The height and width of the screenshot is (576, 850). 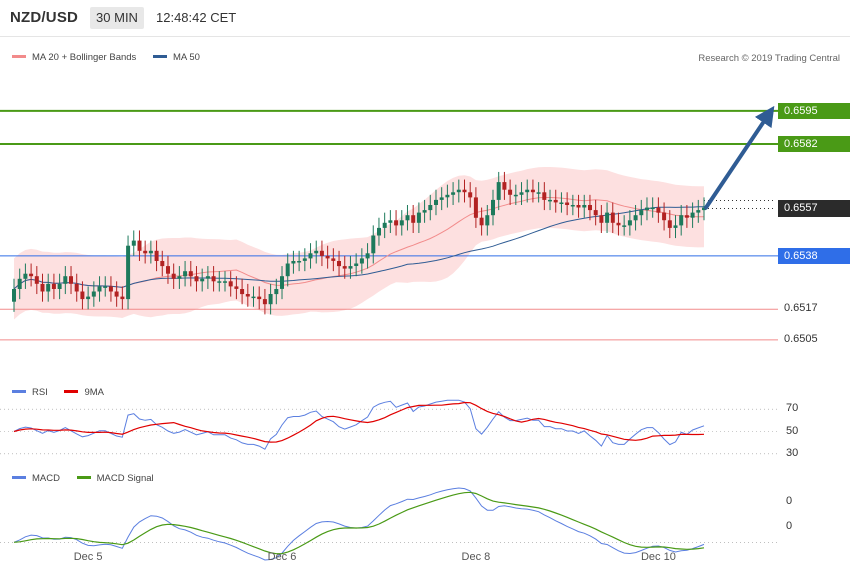 I want to click on rsi-line, so click(x=359, y=424).